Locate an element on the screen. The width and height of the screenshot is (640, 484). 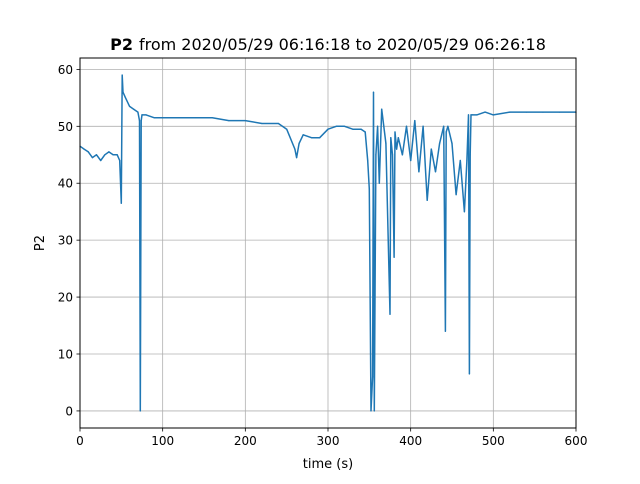
y-tick-label: 50 is located at coordinates (65, 127).